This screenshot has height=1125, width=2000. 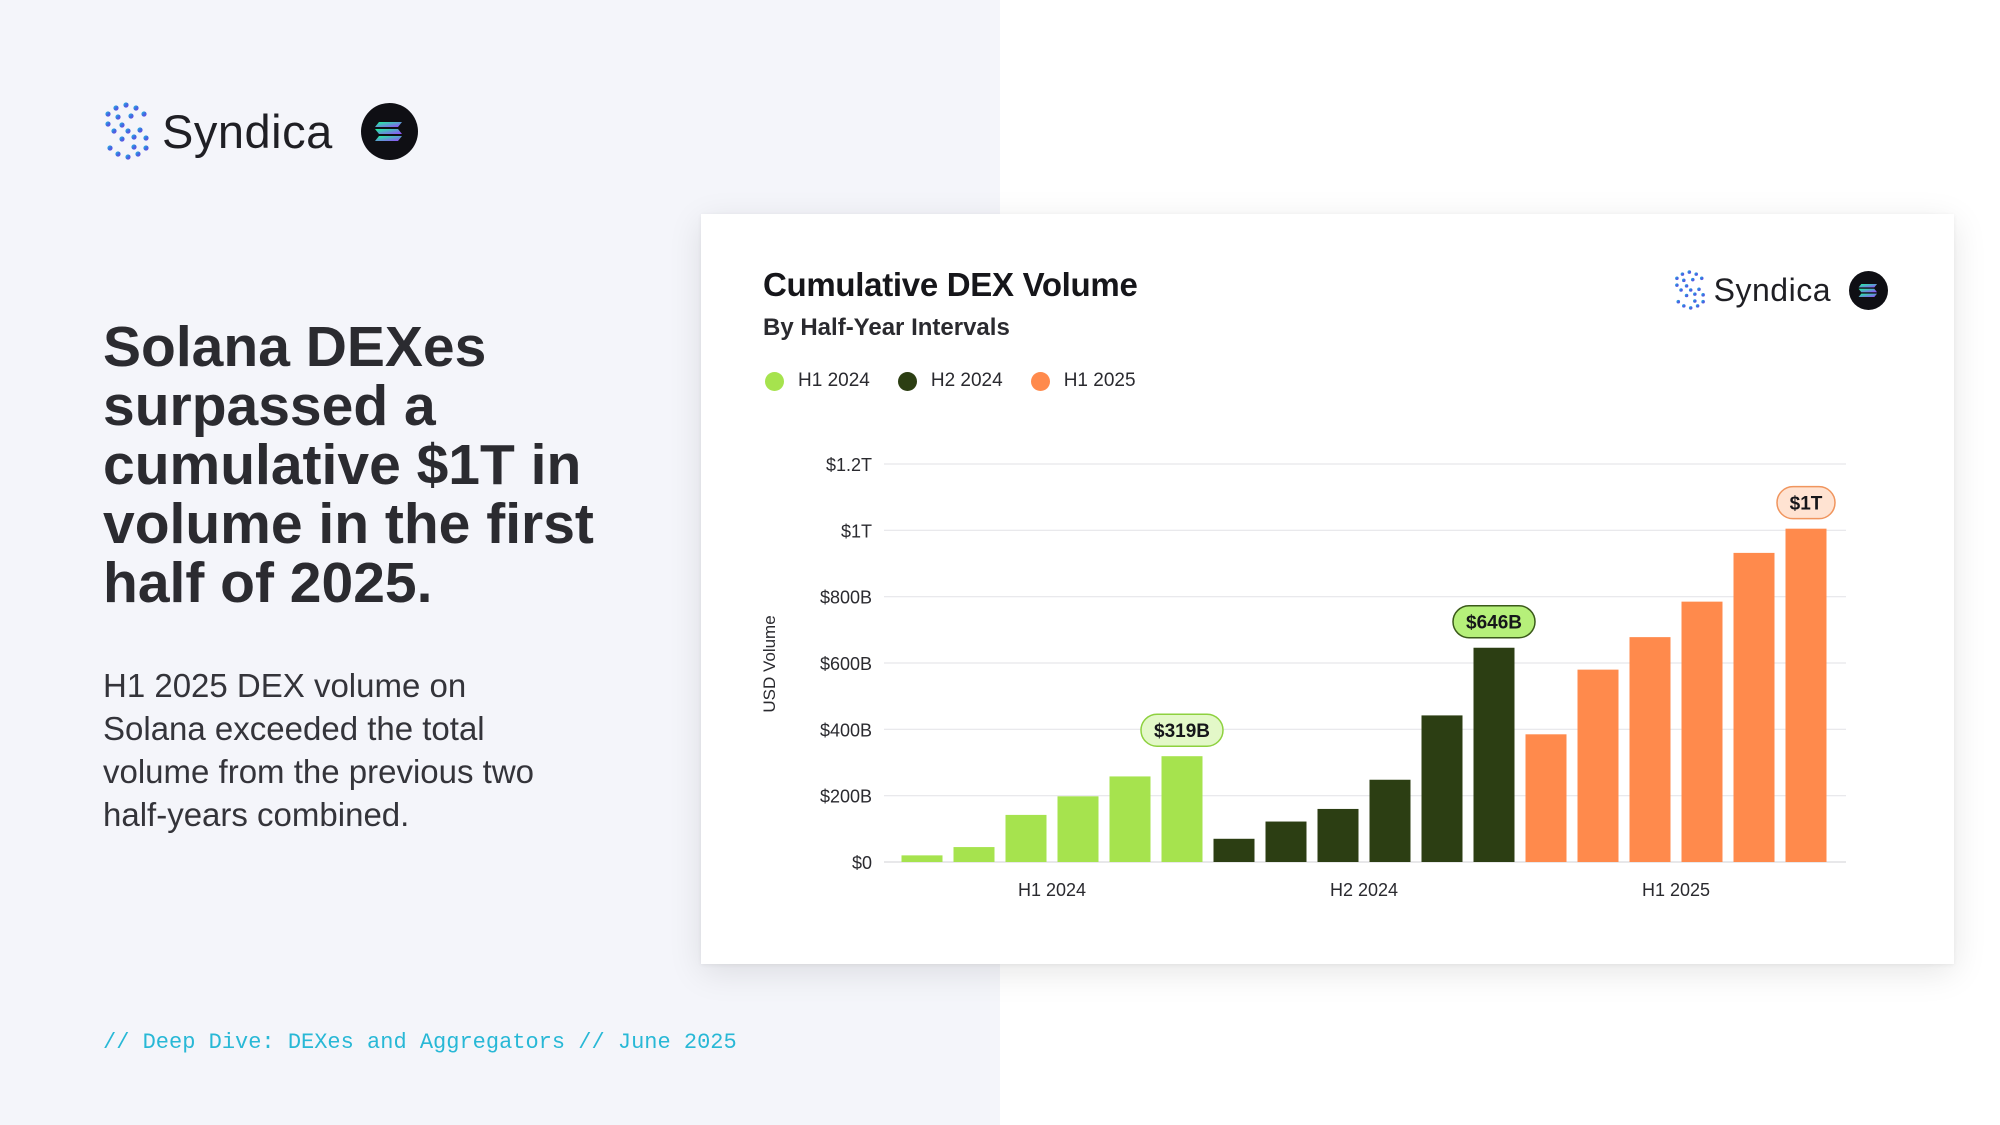 I want to click on legend-item-h2-2024: H2 2024, so click(x=950, y=381).